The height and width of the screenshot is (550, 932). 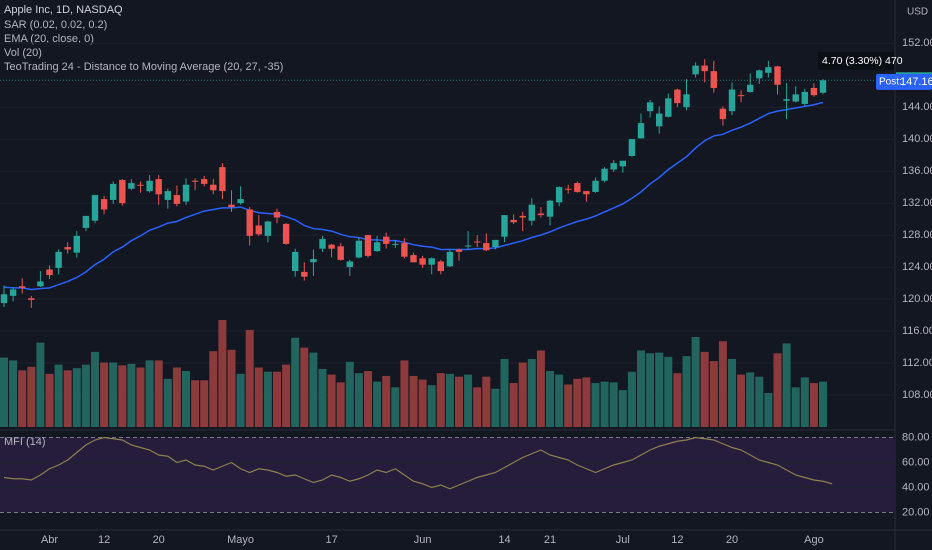 What do you see at coordinates (917, 331) in the screenshot?
I see `y-tick-label: 116.00` at bounding box center [917, 331].